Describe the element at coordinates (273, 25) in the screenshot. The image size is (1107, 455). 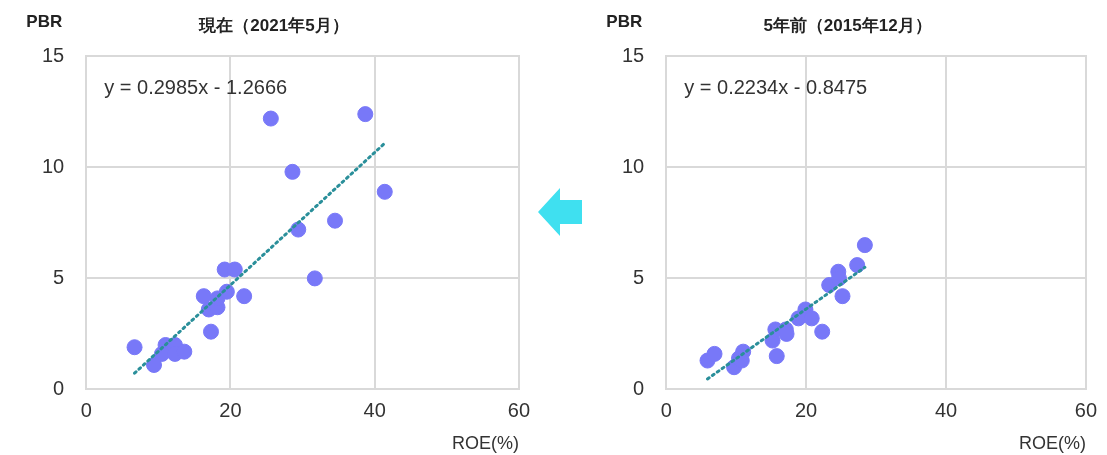
I see `chart-title: 現在（2021年5月）` at that location.